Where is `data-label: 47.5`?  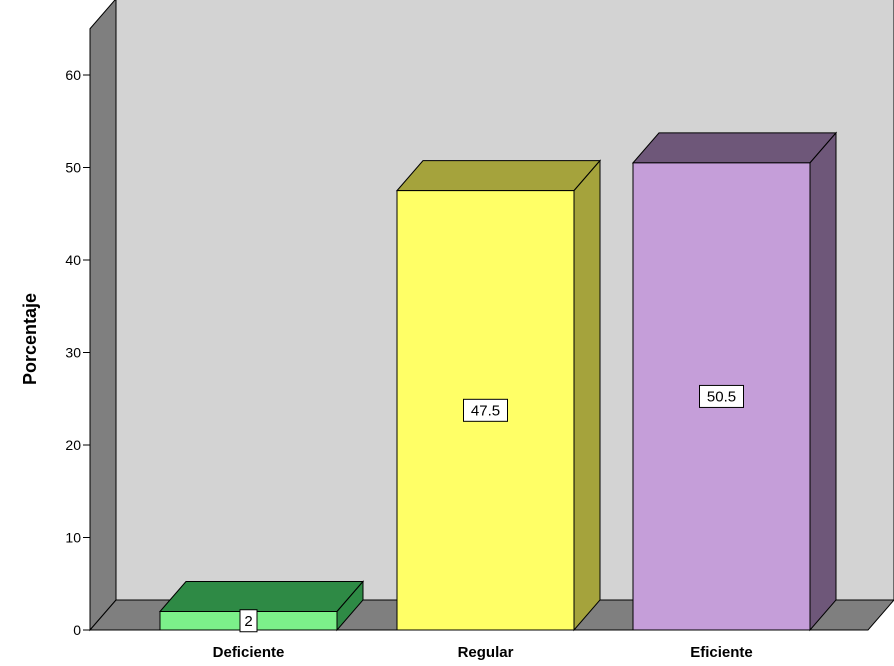 data-label: 47.5 is located at coordinates (485, 410).